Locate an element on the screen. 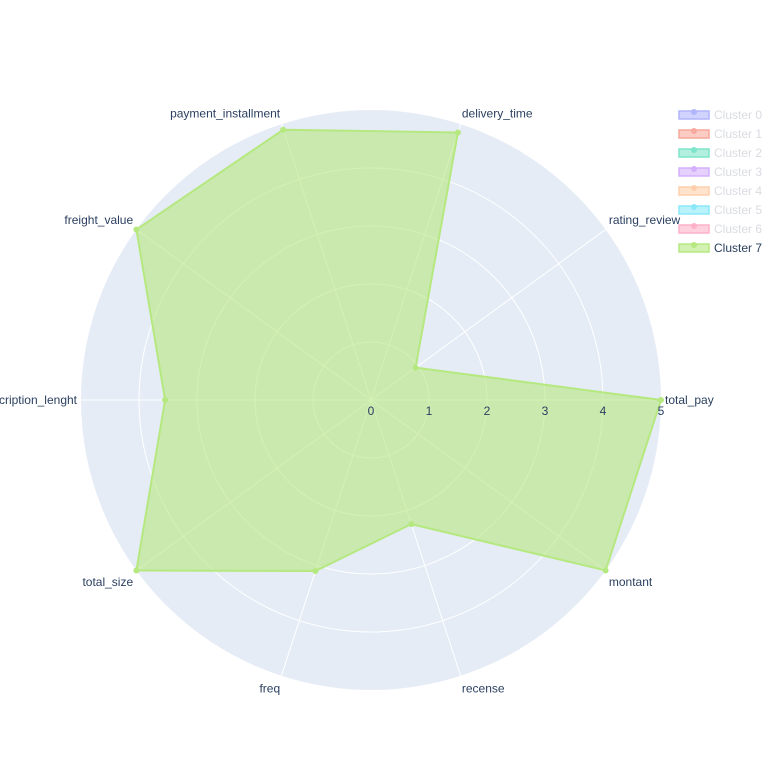  axis-label-freq: freq is located at coordinates (269, 689).